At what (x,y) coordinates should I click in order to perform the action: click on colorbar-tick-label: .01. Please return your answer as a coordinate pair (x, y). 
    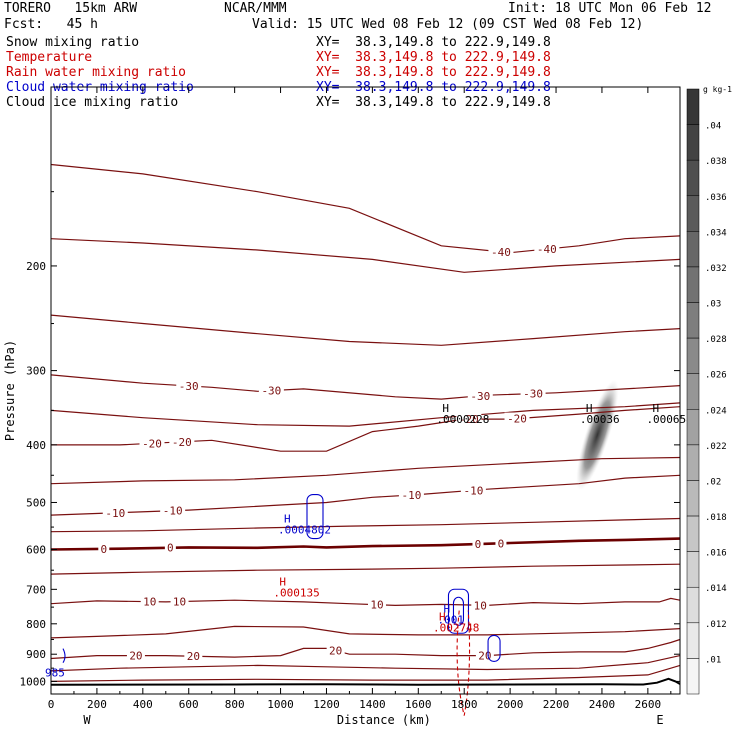
    Looking at the image, I should click on (713, 660).